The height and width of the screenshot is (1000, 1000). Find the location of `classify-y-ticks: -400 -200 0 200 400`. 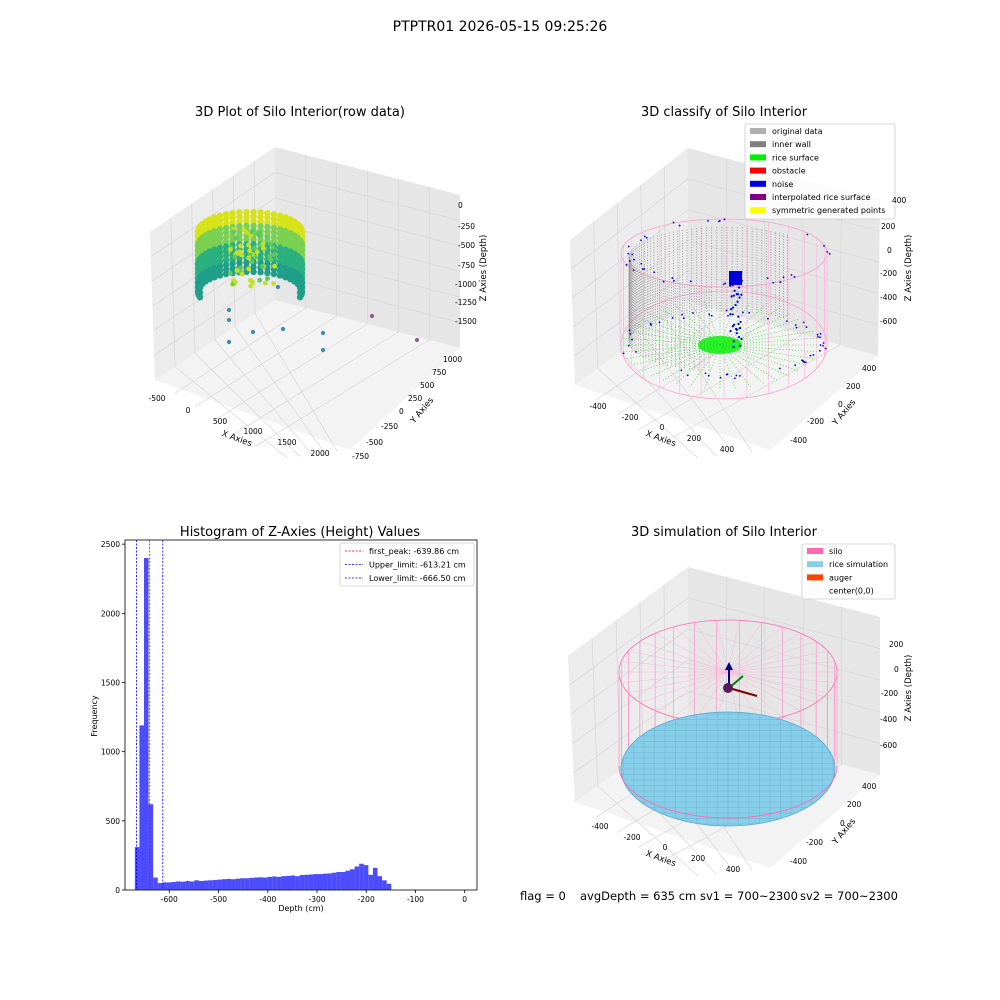

classify-y-ticks: -400 -200 0 200 400 is located at coordinates (833, 404).